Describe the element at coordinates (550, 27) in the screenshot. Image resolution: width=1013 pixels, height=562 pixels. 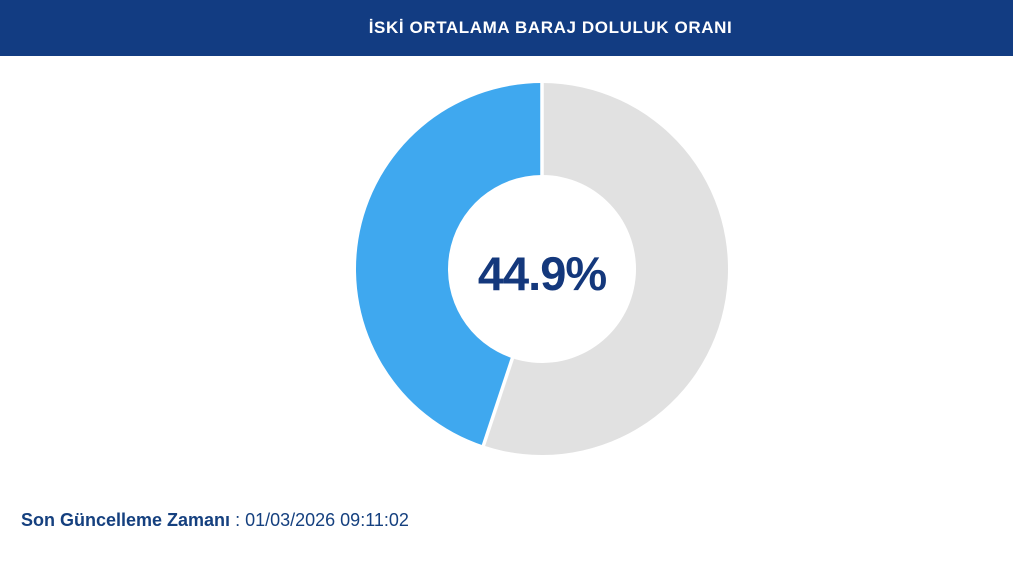
I see `page-title: İSKİ ORTALAMA BARAJ DOLULUK ORANI` at that location.